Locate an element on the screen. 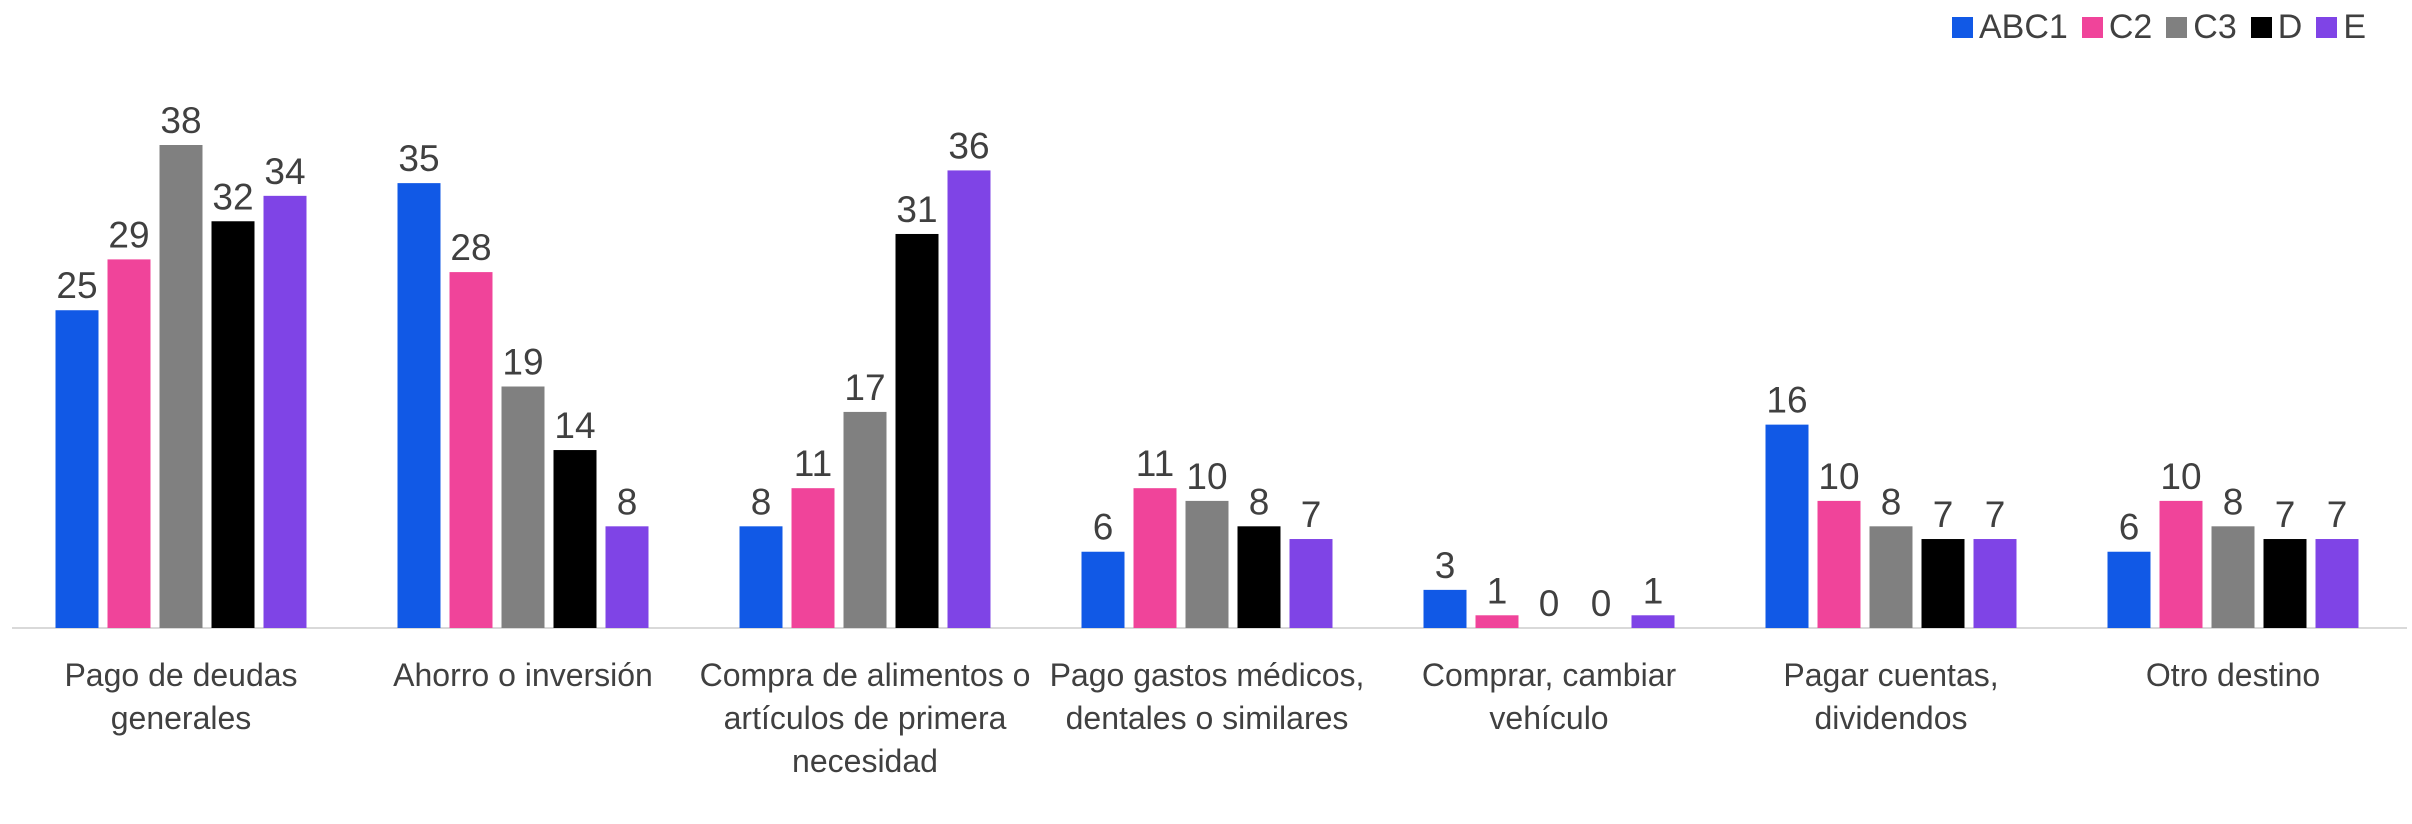  value-label: 3 is located at coordinates (1445, 565).